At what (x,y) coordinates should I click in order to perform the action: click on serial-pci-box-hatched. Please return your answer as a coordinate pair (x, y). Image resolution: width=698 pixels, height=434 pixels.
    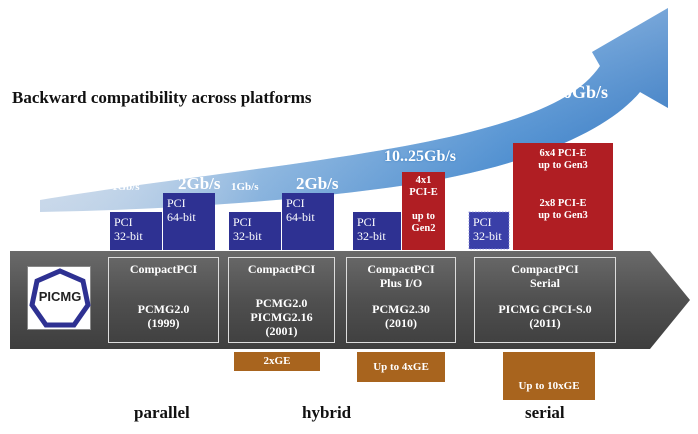
    Looking at the image, I should click on (489, 230).